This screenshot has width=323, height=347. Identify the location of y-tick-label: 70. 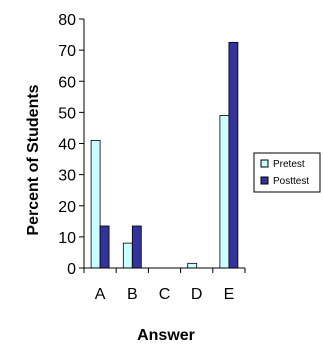
(67, 51).